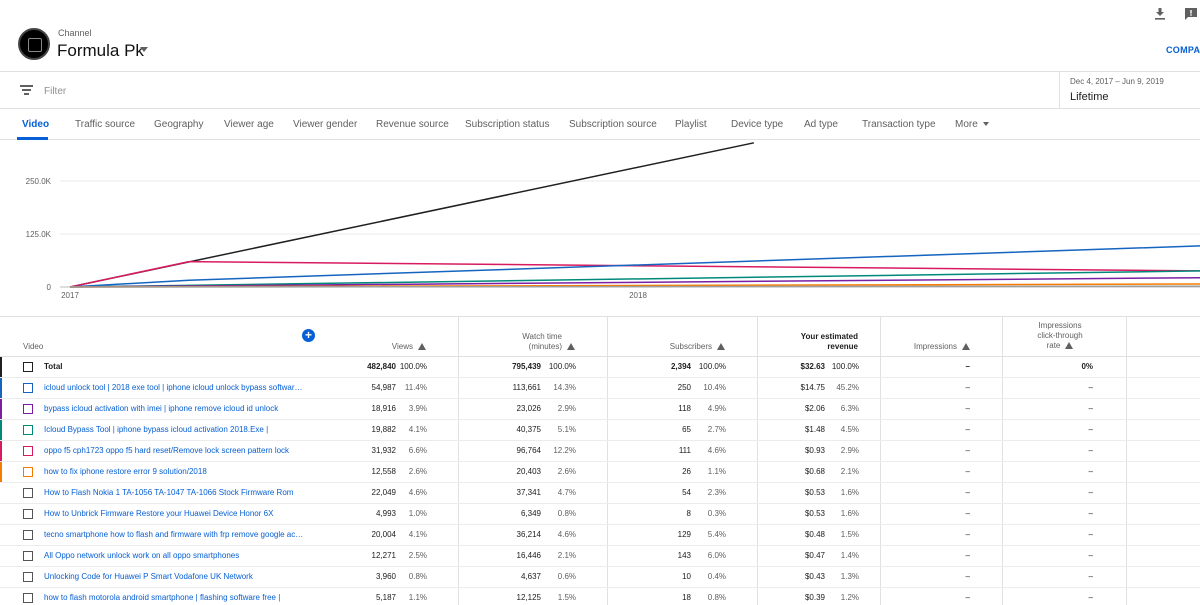 This screenshot has width=1200, height=605. I want to click on views-cell: 5,187, so click(385, 597).